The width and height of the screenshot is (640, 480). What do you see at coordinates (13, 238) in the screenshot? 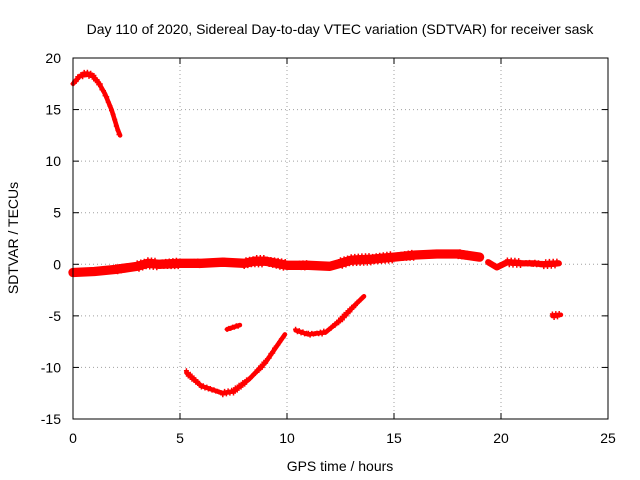
I see `y-axis-label: SDTVAR / TECUs` at bounding box center [13, 238].